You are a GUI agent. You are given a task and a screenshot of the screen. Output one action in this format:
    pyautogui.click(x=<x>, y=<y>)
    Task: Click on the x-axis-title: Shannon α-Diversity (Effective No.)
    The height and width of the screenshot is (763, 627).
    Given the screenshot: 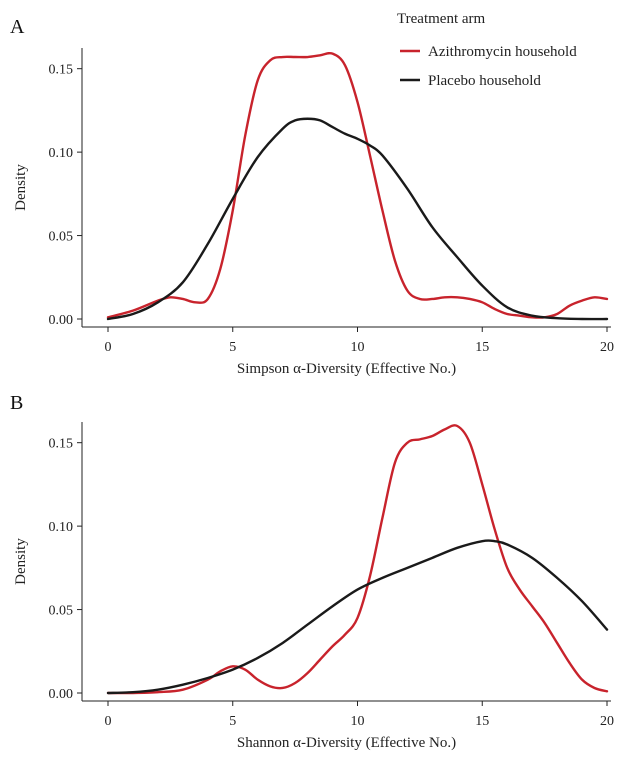 What is the action you would take?
    pyautogui.click(x=346, y=743)
    